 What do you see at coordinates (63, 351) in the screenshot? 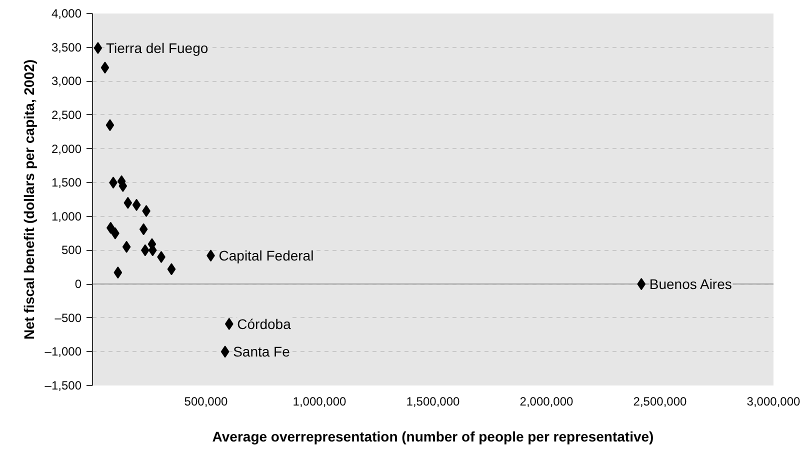
I see `y-tick-label: –1,000` at bounding box center [63, 351].